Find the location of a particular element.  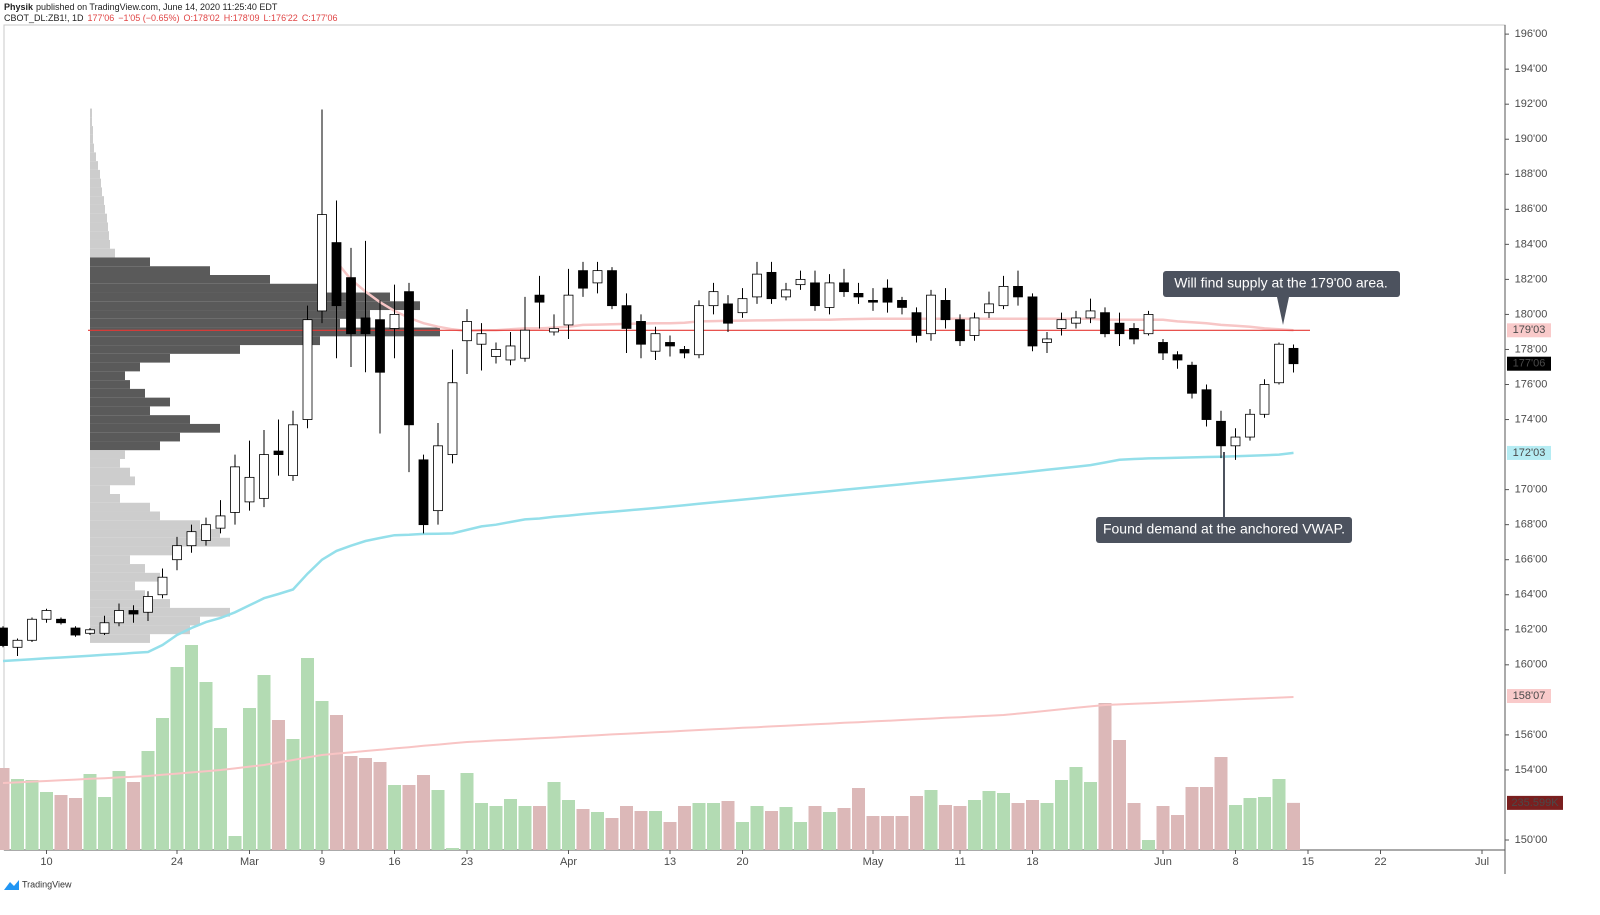

price-tag-label: 179'03 is located at coordinates (1529, 330).